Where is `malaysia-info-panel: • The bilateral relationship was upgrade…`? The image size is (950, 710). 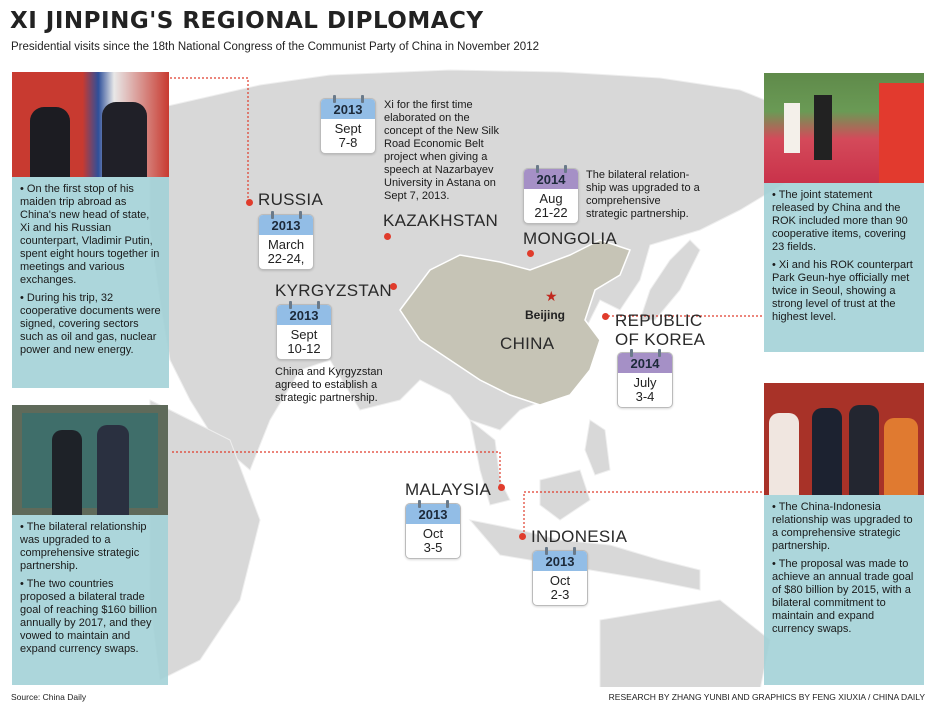 malaysia-info-panel: • The bilateral relationship was upgrade… is located at coordinates (90, 600).